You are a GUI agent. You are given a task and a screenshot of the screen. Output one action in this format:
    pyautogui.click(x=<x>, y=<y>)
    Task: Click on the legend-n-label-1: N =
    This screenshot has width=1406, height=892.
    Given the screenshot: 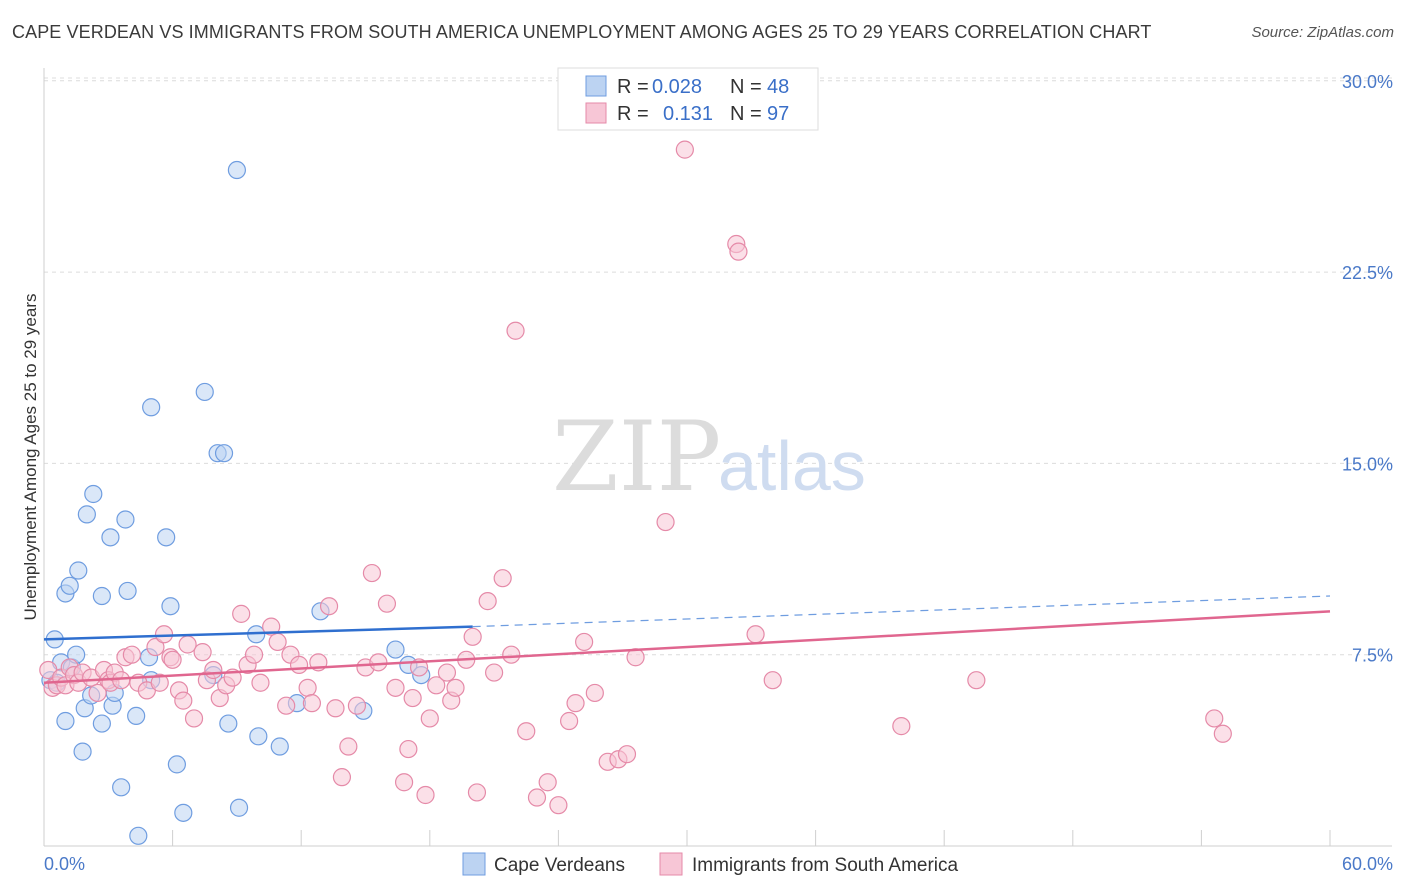 What is the action you would take?
    pyautogui.click(x=746, y=87)
    